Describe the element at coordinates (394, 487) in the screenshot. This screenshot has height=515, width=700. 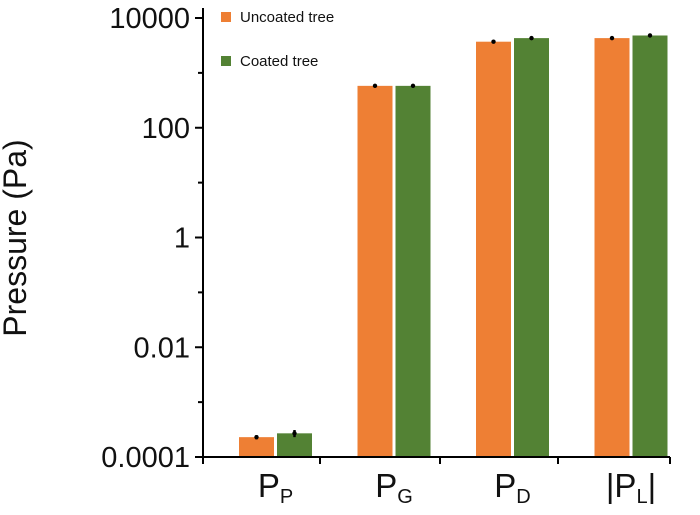
I see `x-category-label: PG` at that location.